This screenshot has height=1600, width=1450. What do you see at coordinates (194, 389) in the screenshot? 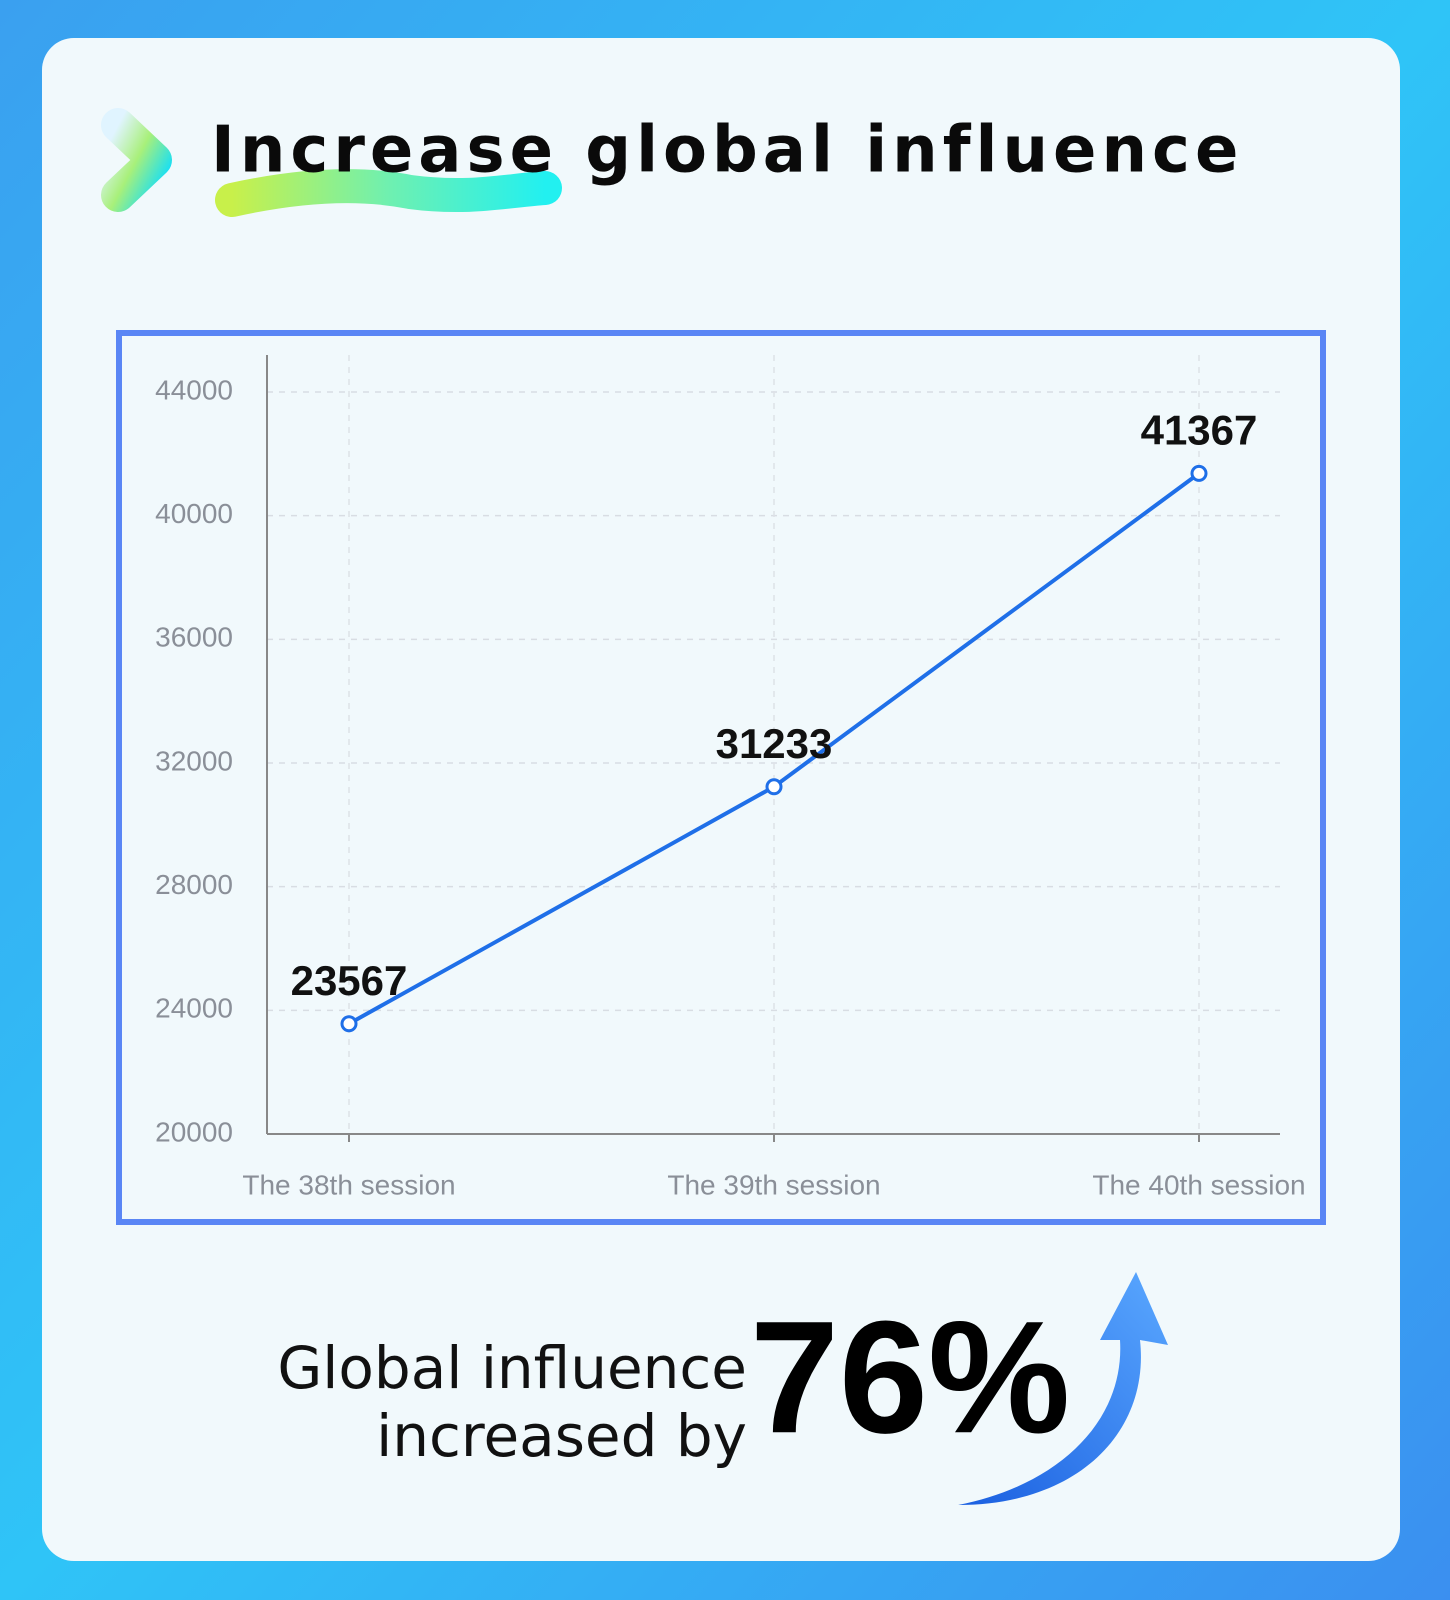
I see `y-tick-label: 44000` at bounding box center [194, 389].